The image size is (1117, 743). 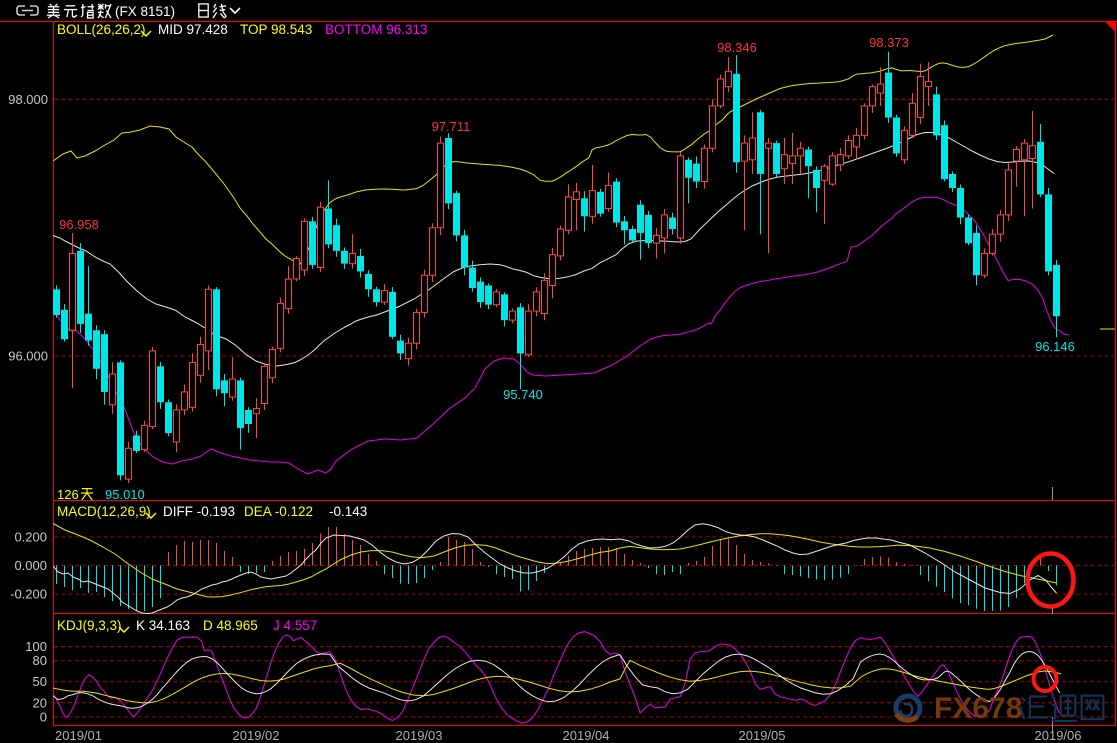 What do you see at coordinates (28, 594) in the screenshot?
I see `svg-text: -0.200` at bounding box center [28, 594].